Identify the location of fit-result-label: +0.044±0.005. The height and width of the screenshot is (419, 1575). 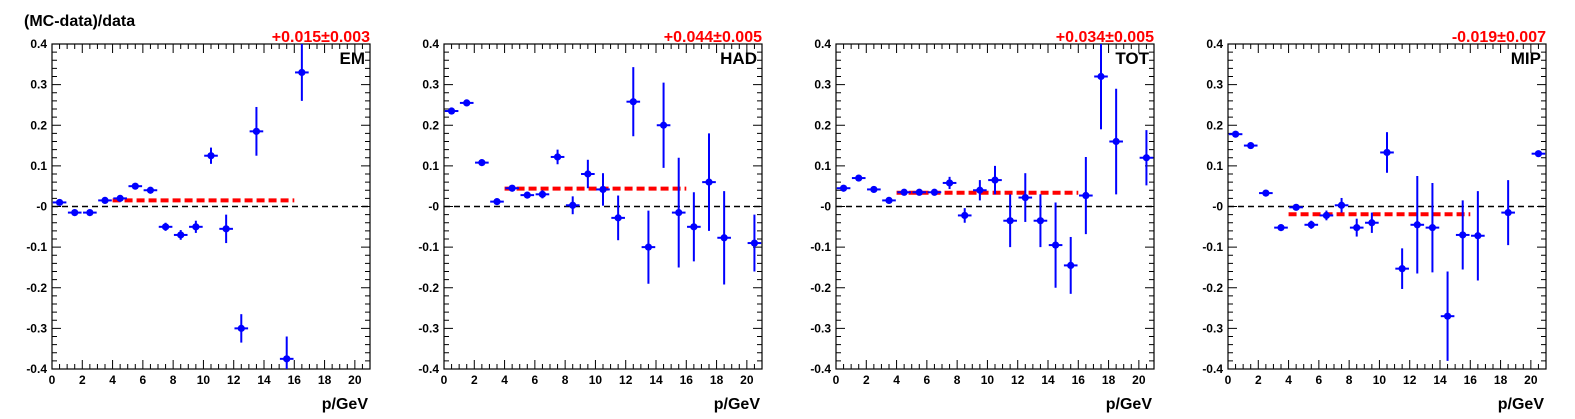
(713, 37).